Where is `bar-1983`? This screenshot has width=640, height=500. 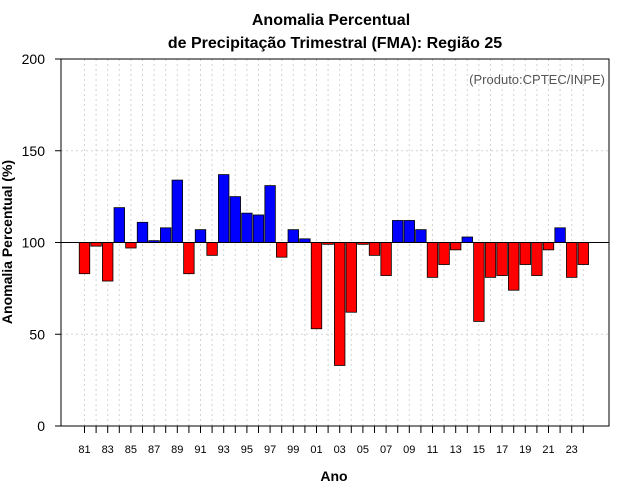 bar-1983 is located at coordinates (108, 262).